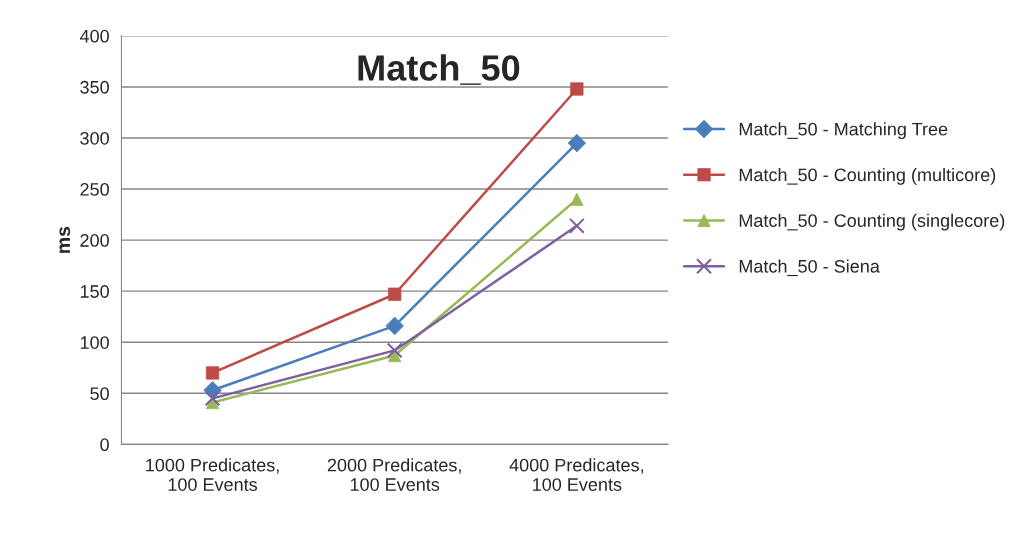 This screenshot has height=552, width=1012. What do you see at coordinates (872, 222) in the screenshot?
I see `legend-label: Match_50 - Counting (singlecore)` at bounding box center [872, 222].